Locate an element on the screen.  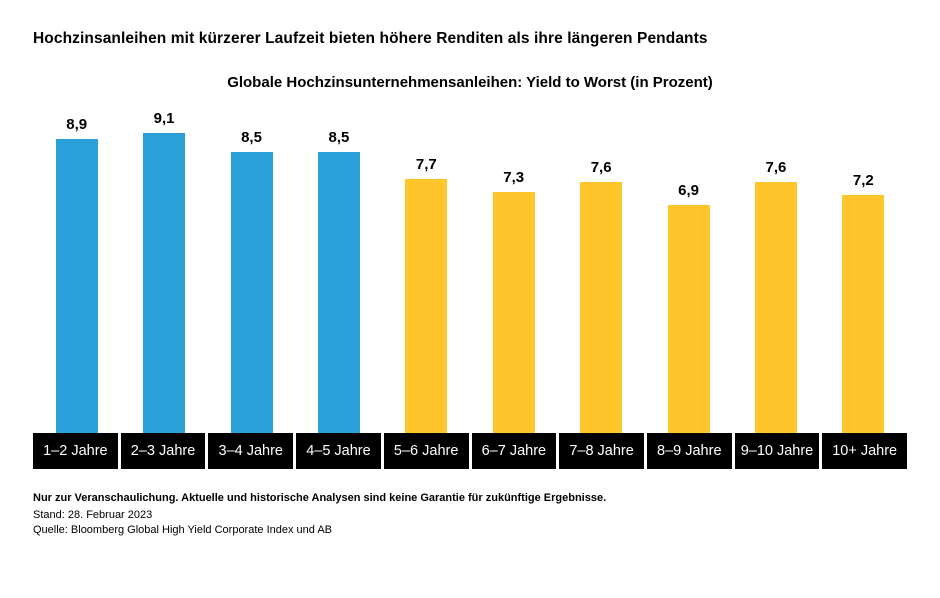
x-axis-label: 4–5 Jahre is located at coordinates (338, 451).